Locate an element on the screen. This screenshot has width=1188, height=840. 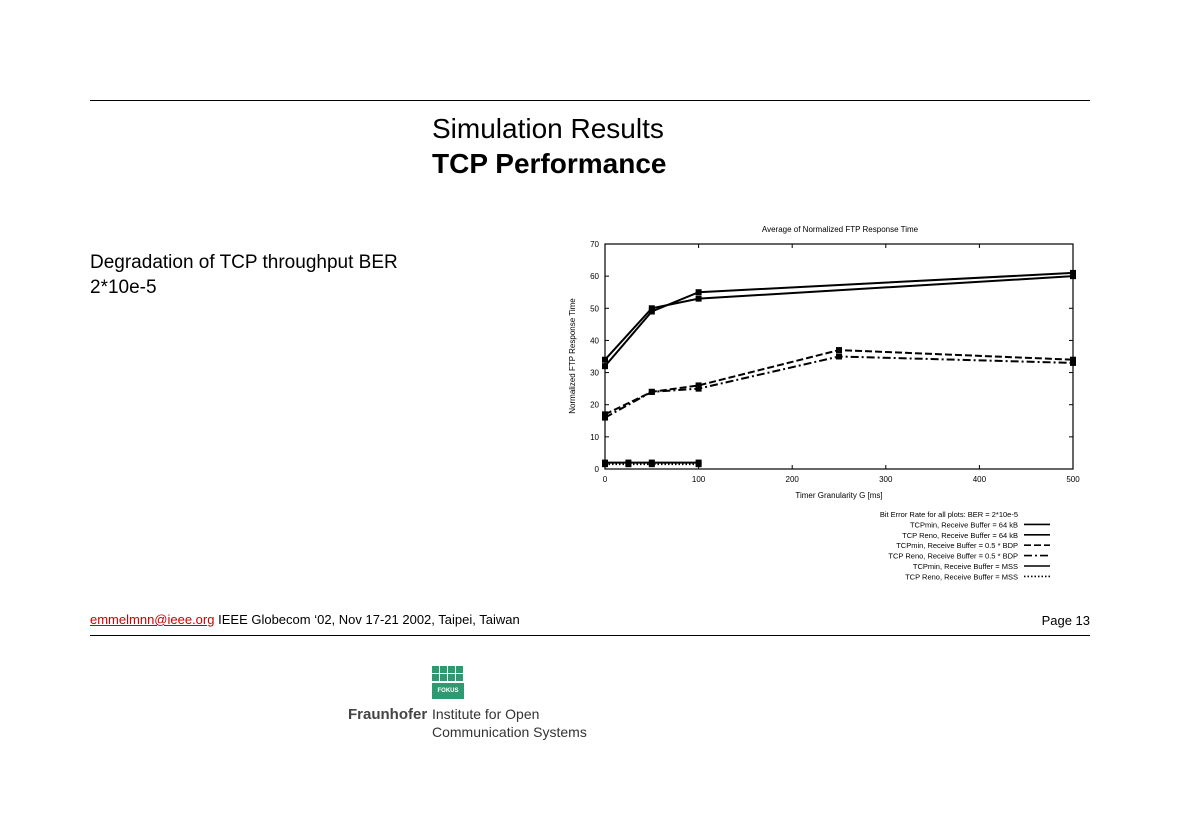
x-tick-label: 500 is located at coordinates (1073, 479).